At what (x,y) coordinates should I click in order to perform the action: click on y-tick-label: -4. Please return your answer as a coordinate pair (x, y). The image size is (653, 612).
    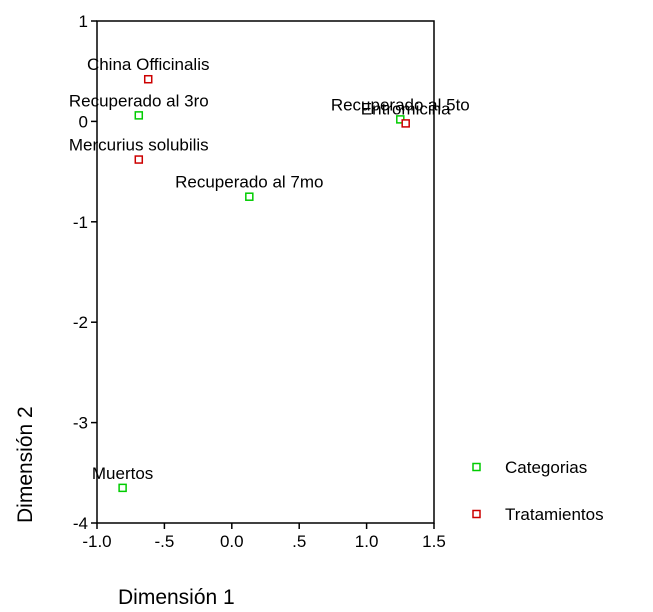
    Looking at the image, I should click on (80, 523).